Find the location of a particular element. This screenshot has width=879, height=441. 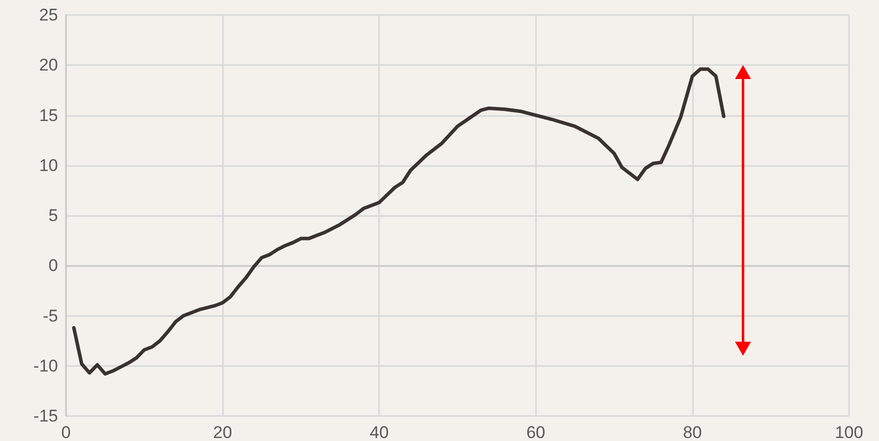

y-tick-label: 5 is located at coordinates (53, 215).